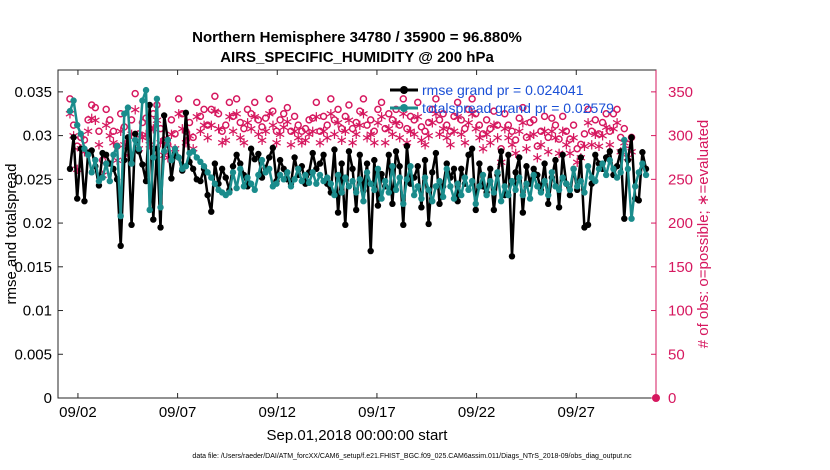 This screenshot has width=830, height=470. I want to click on y-right-tick-label: 250, so click(680, 179).